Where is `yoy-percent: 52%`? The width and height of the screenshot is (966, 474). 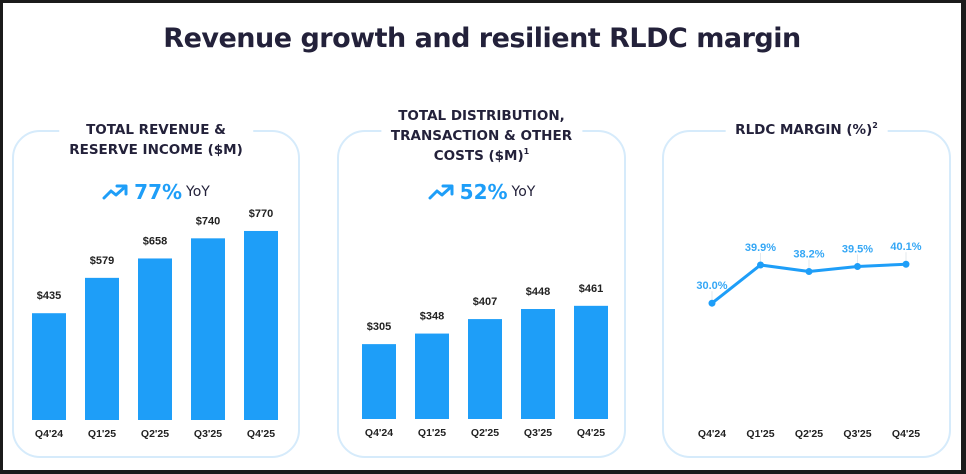
yoy-percent: 52% is located at coordinates (483, 192).